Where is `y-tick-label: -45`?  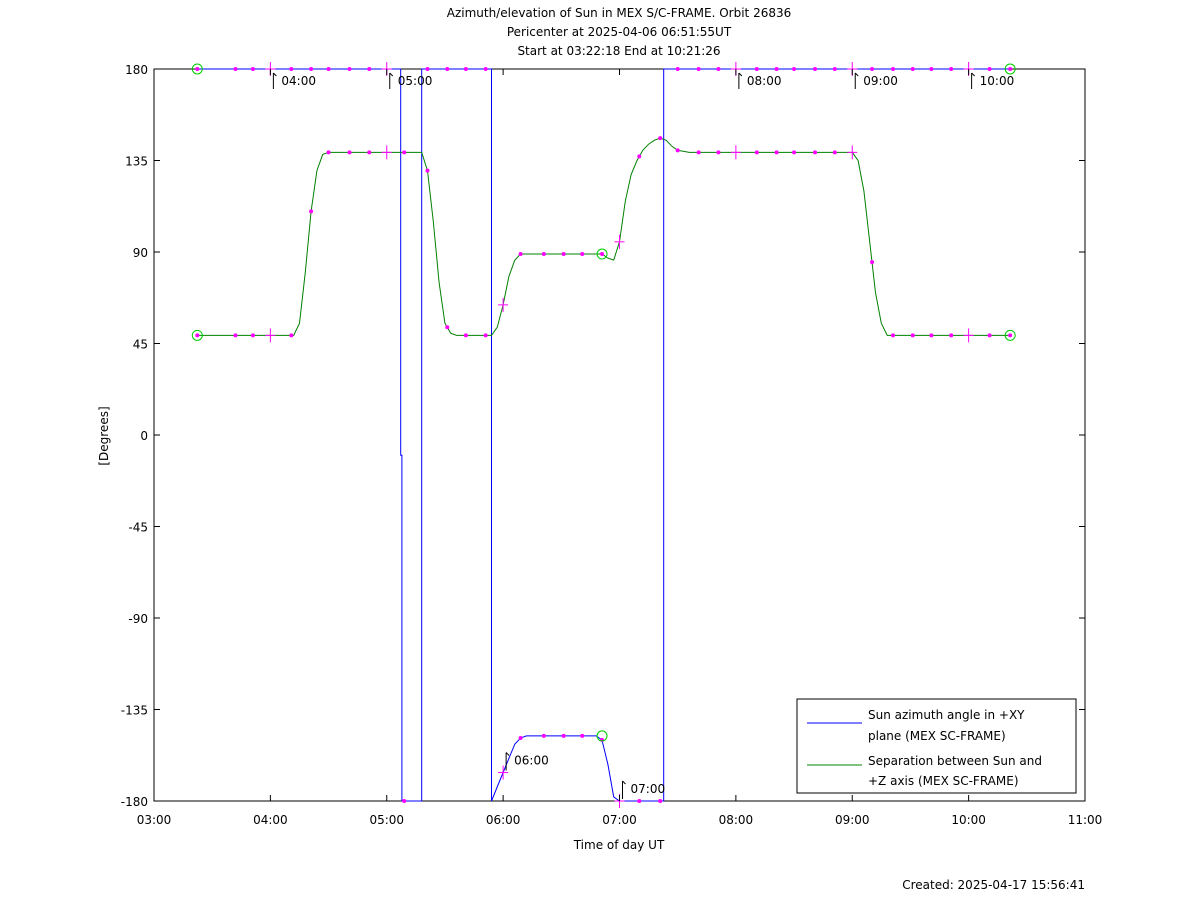
y-tick-label: -45 is located at coordinates (138, 528).